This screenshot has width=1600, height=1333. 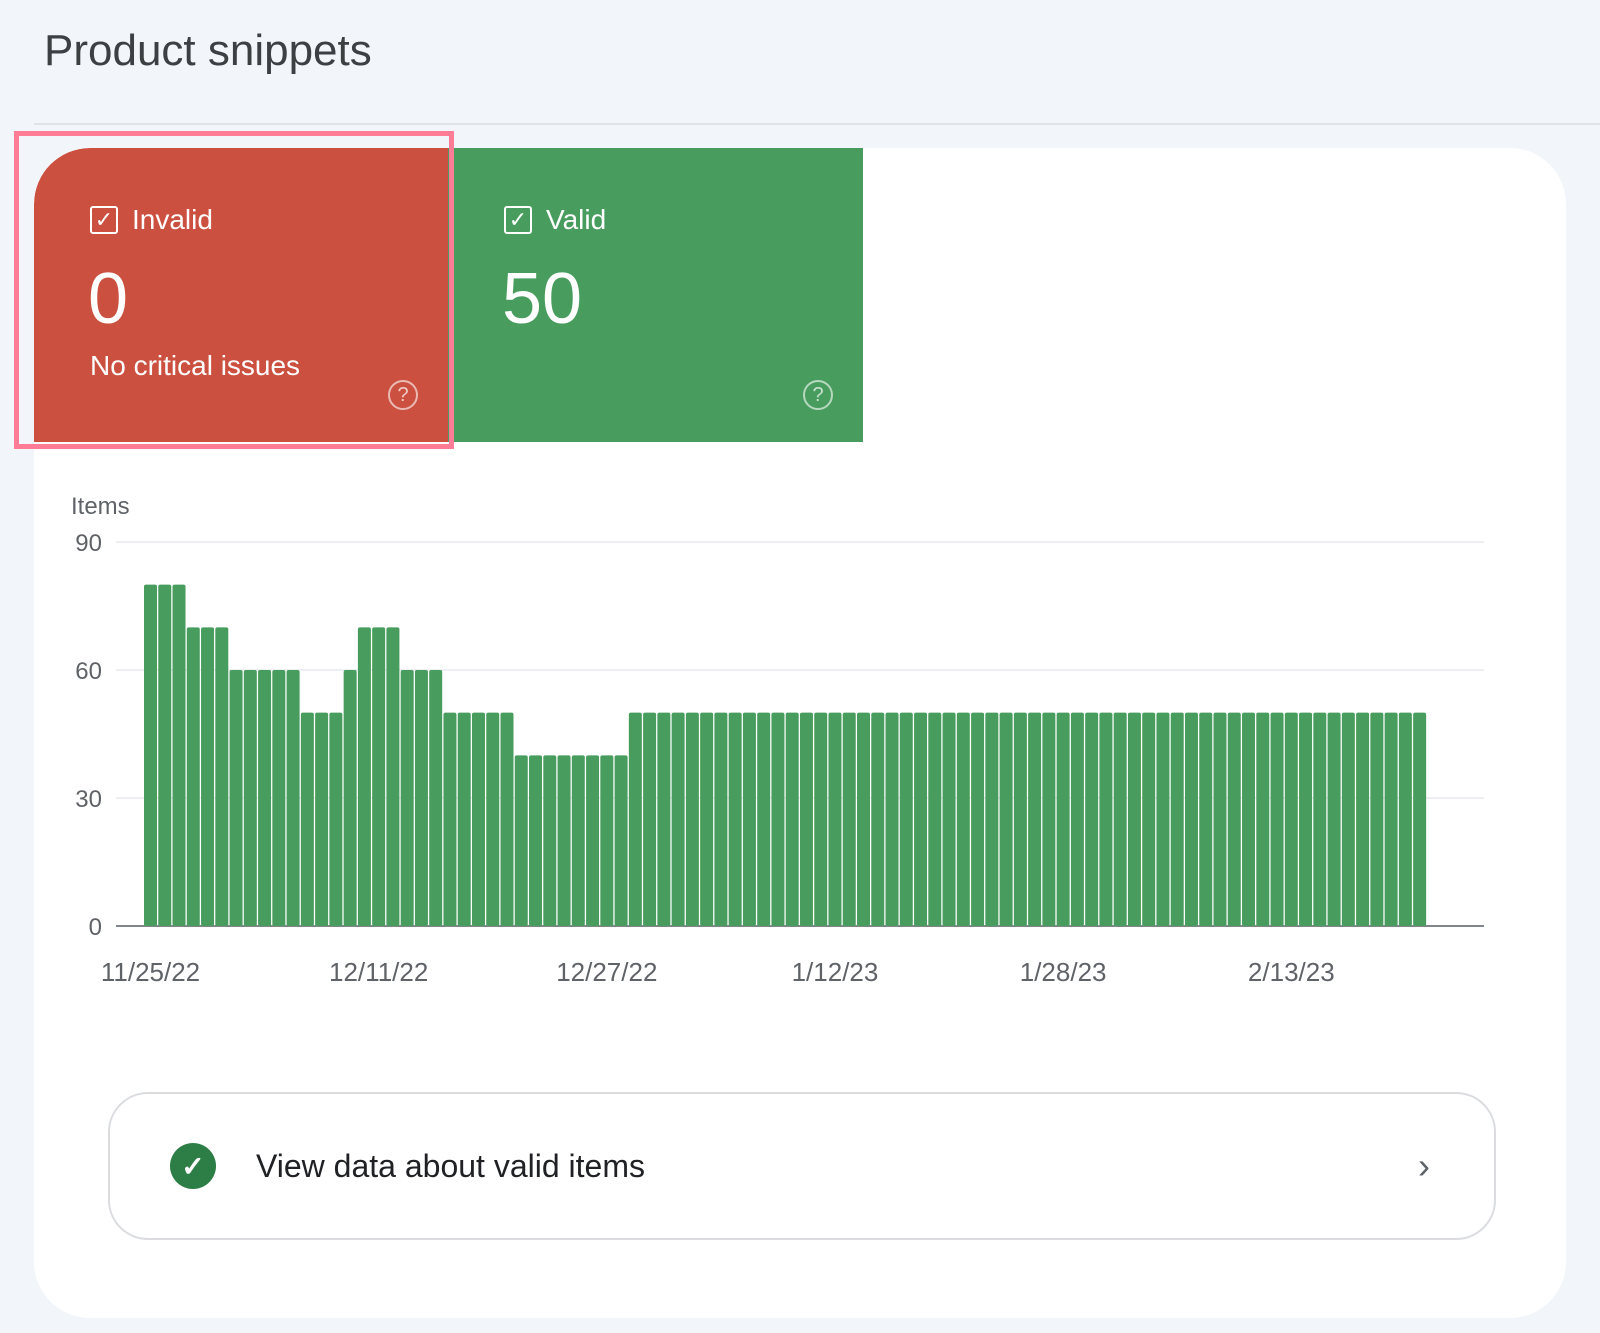 What do you see at coordinates (193, 1166) in the screenshot?
I see `check-circle-icon: ✓` at bounding box center [193, 1166].